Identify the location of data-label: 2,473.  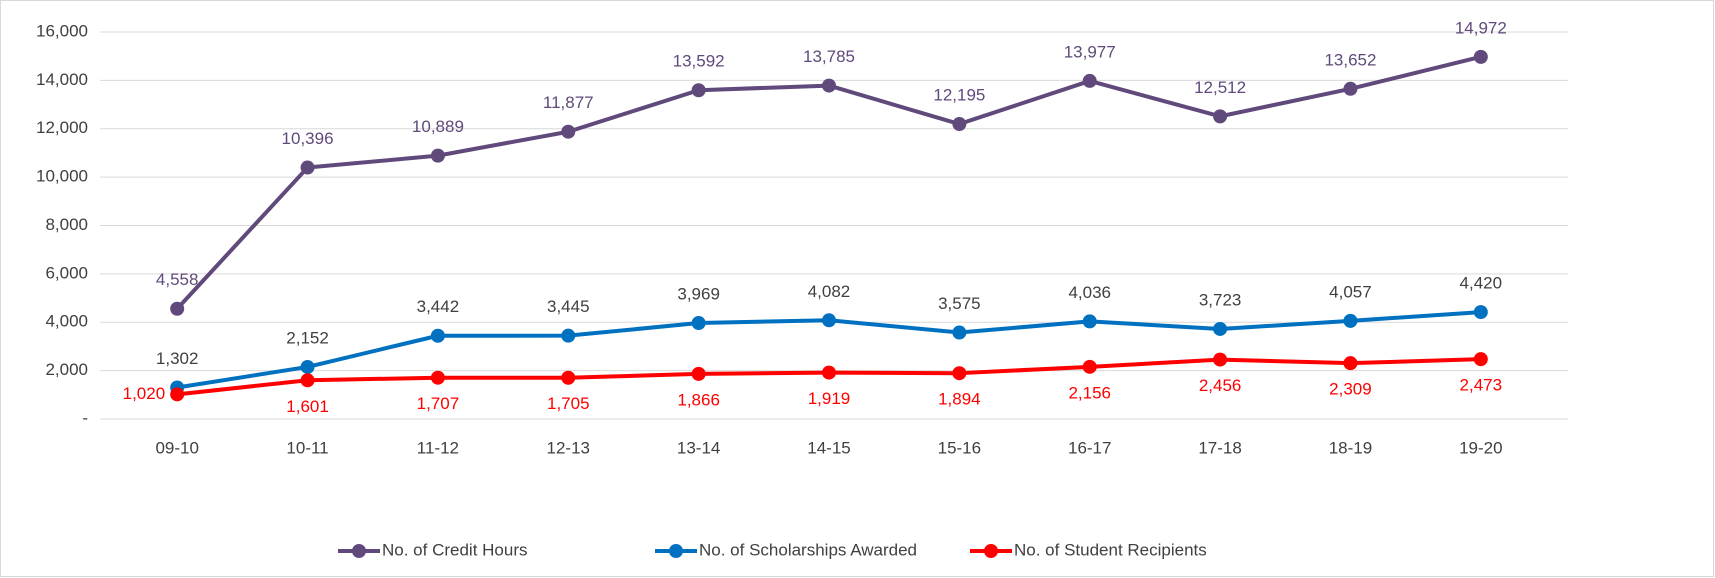
(1481, 385).